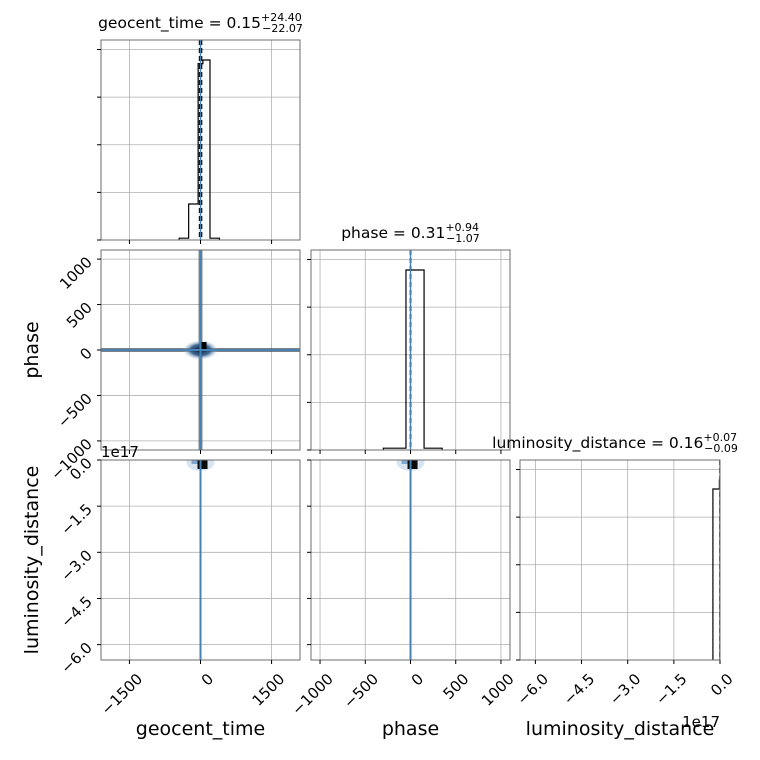 This screenshot has width=760, height=760. What do you see at coordinates (120, 452) in the screenshot?
I see `y-offset-label: 1e17` at bounding box center [120, 452].